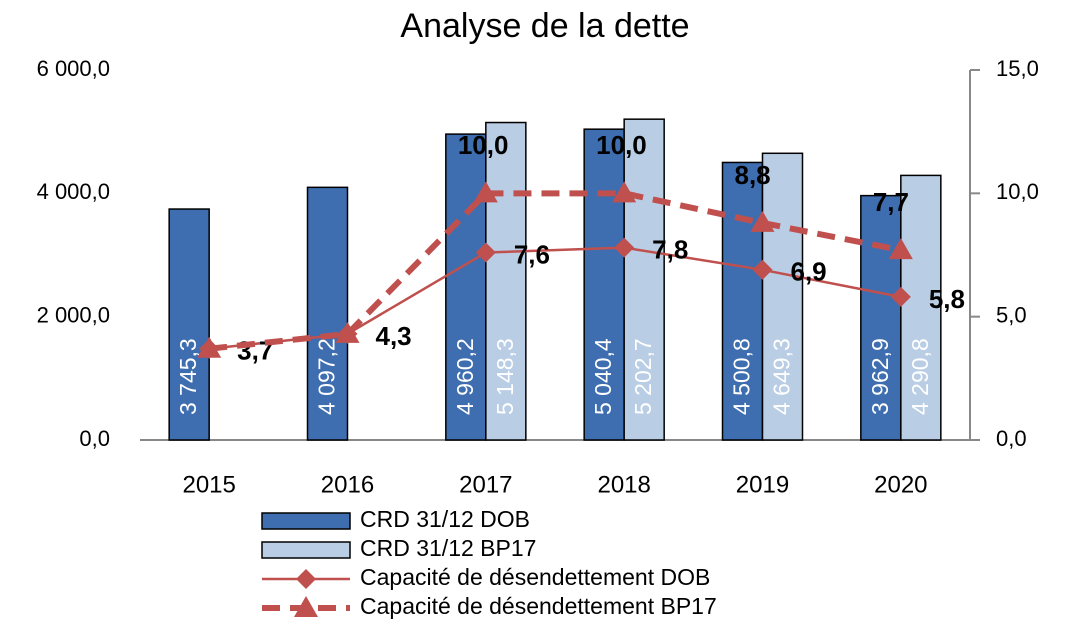 Image resolution: width=1070 pixels, height=623 pixels. What do you see at coordinates (920, 376) in the screenshot?
I see `bar-label: 4 290,8` at bounding box center [920, 376].